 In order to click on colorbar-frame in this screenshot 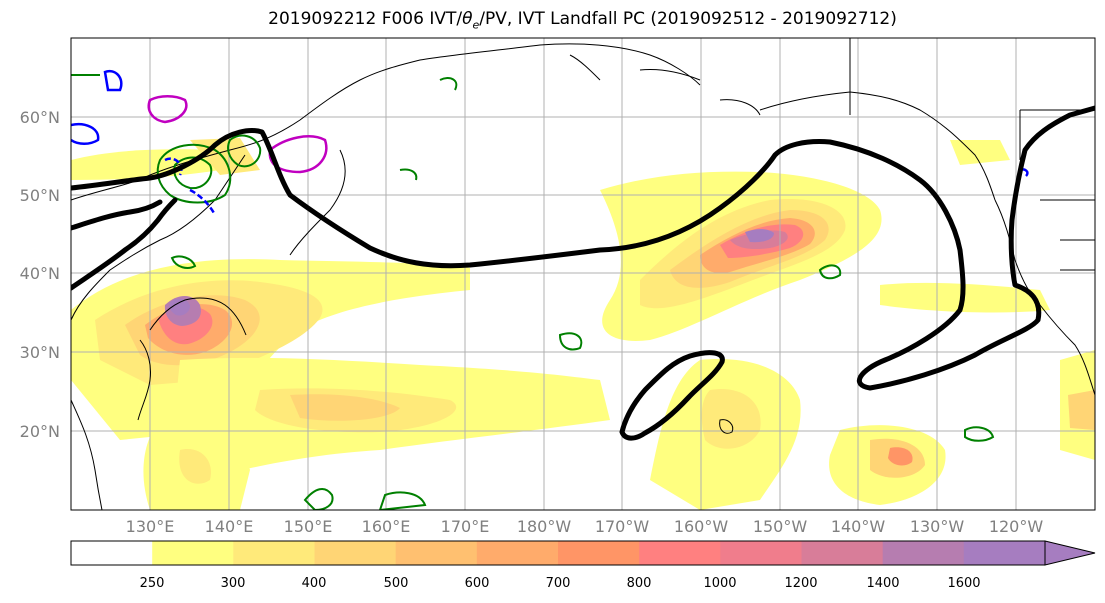, I will do `click(558, 553)`.